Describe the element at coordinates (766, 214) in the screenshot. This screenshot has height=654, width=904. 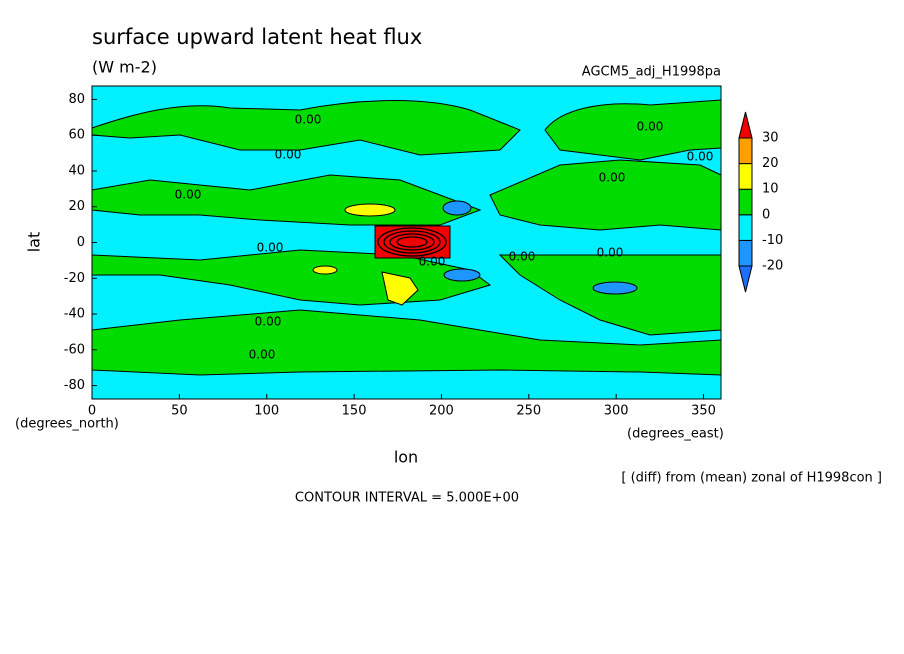
I see `colorbar-label: 0` at that location.